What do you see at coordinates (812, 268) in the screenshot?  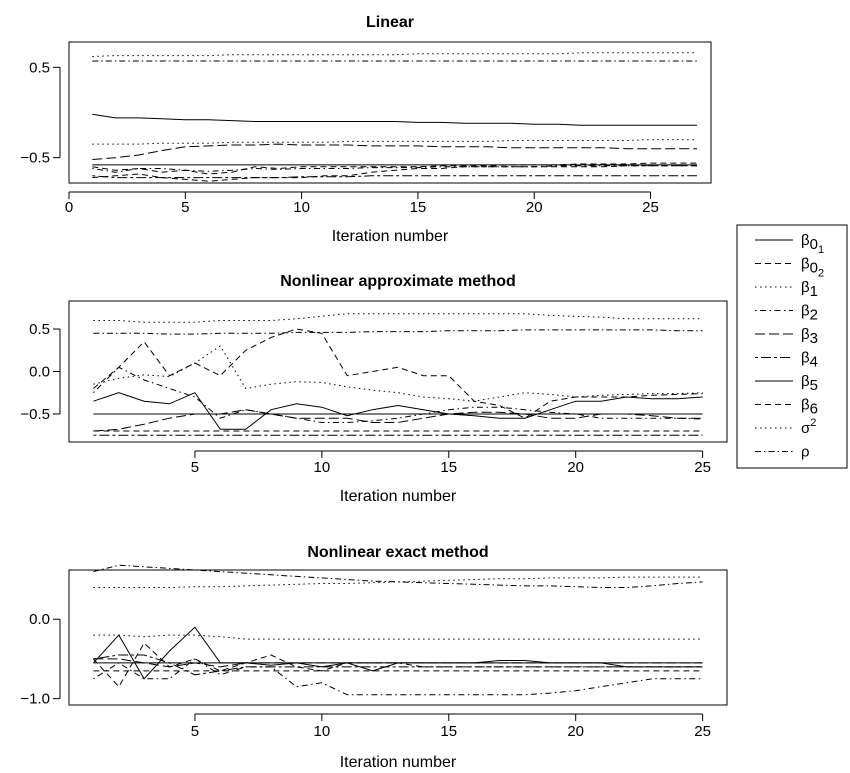 I see `legend-label: β02` at bounding box center [812, 268].